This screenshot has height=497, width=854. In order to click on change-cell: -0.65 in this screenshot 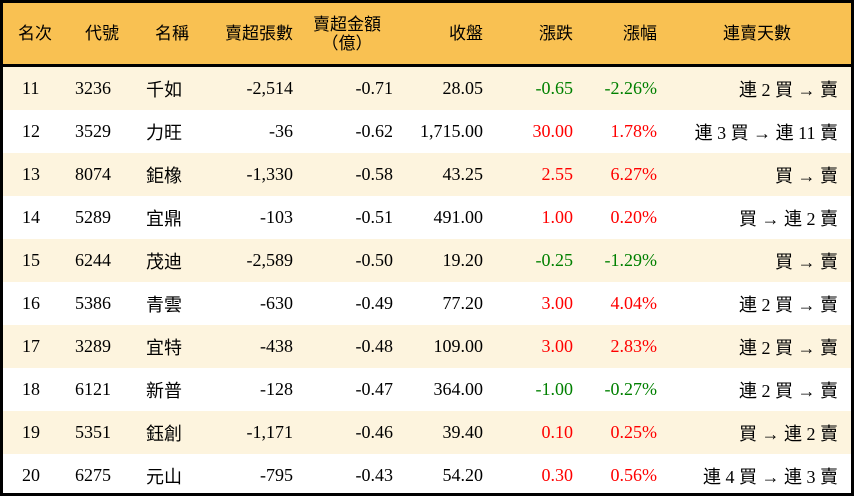, I will do `click(528, 88)`.